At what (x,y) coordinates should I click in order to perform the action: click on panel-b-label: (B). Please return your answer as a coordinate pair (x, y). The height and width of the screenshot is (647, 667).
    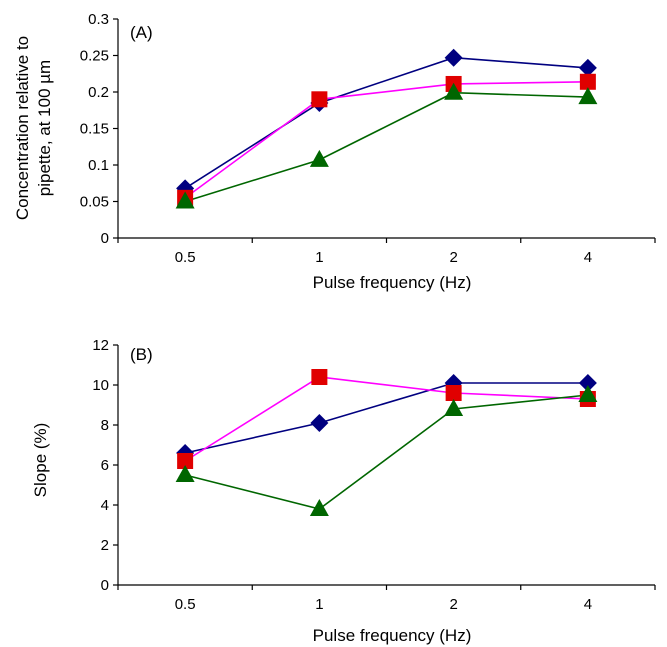
    Looking at the image, I should click on (141, 354).